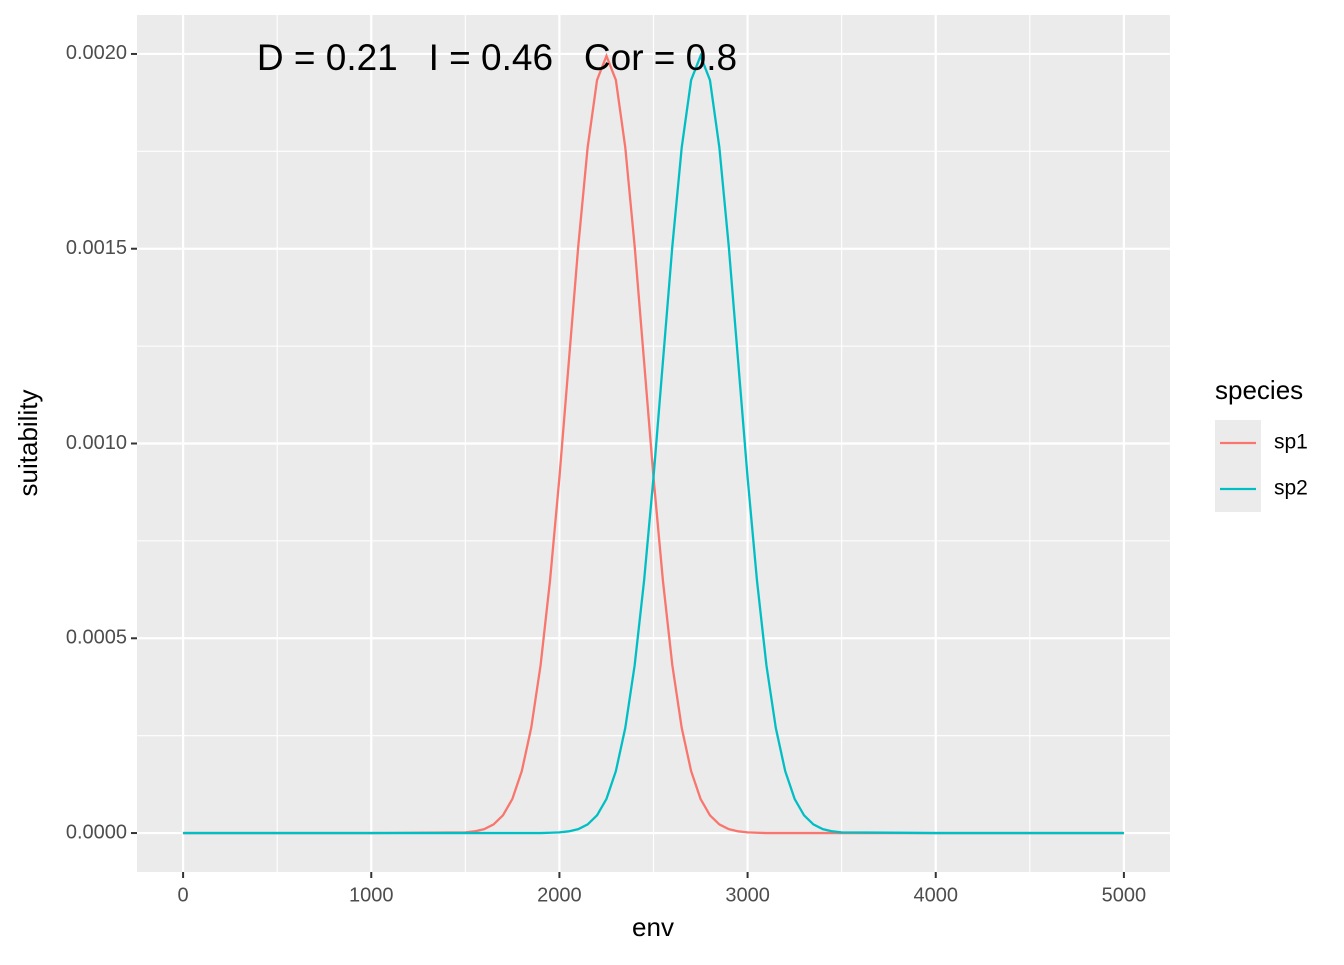 The image size is (1344, 965). What do you see at coordinates (96, 248) in the screenshot?
I see `y-tick-label: 0.0015` at bounding box center [96, 248].